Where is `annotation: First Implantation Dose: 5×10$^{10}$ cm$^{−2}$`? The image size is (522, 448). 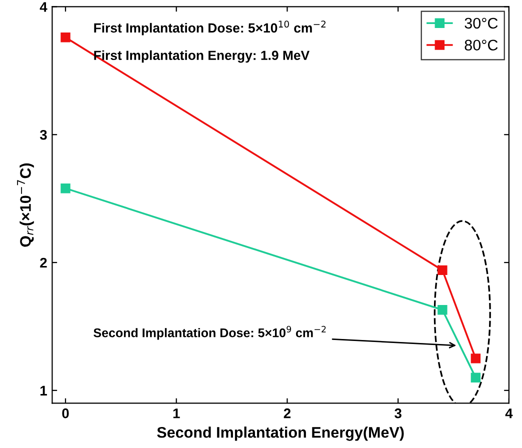
annotation: First Implantation Dose: 5×10$^{10}$ cm$^{−2}$ is located at coordinates (210, 28).